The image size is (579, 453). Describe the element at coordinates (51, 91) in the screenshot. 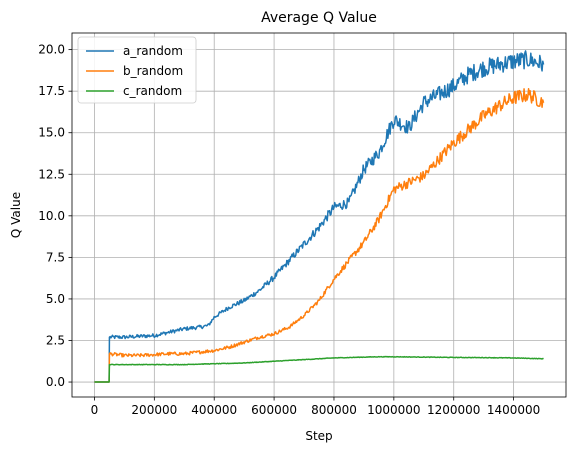

I see `y-tick-label: 17.5` at that location.